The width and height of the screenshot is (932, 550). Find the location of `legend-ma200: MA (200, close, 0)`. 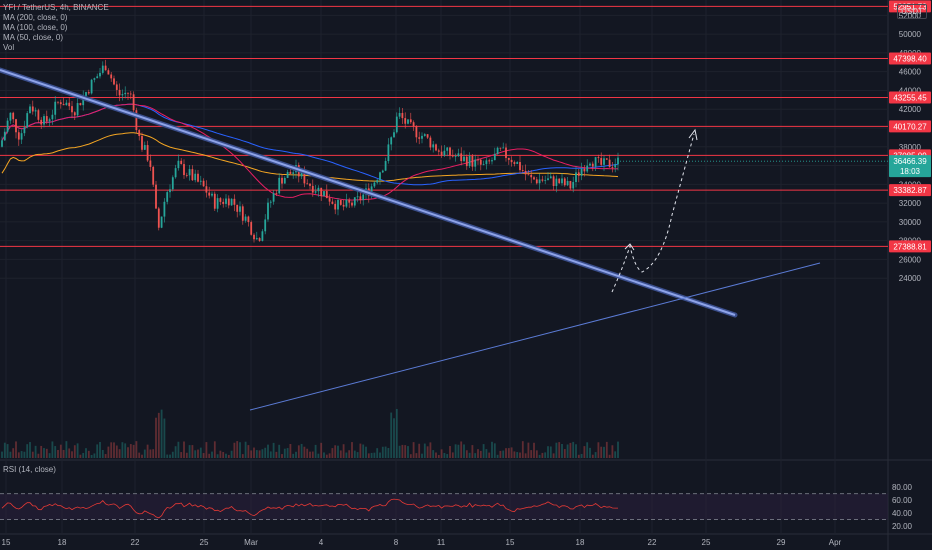

legend-ma200: MA (200, close, 0) is located at coordinates (35, 17).